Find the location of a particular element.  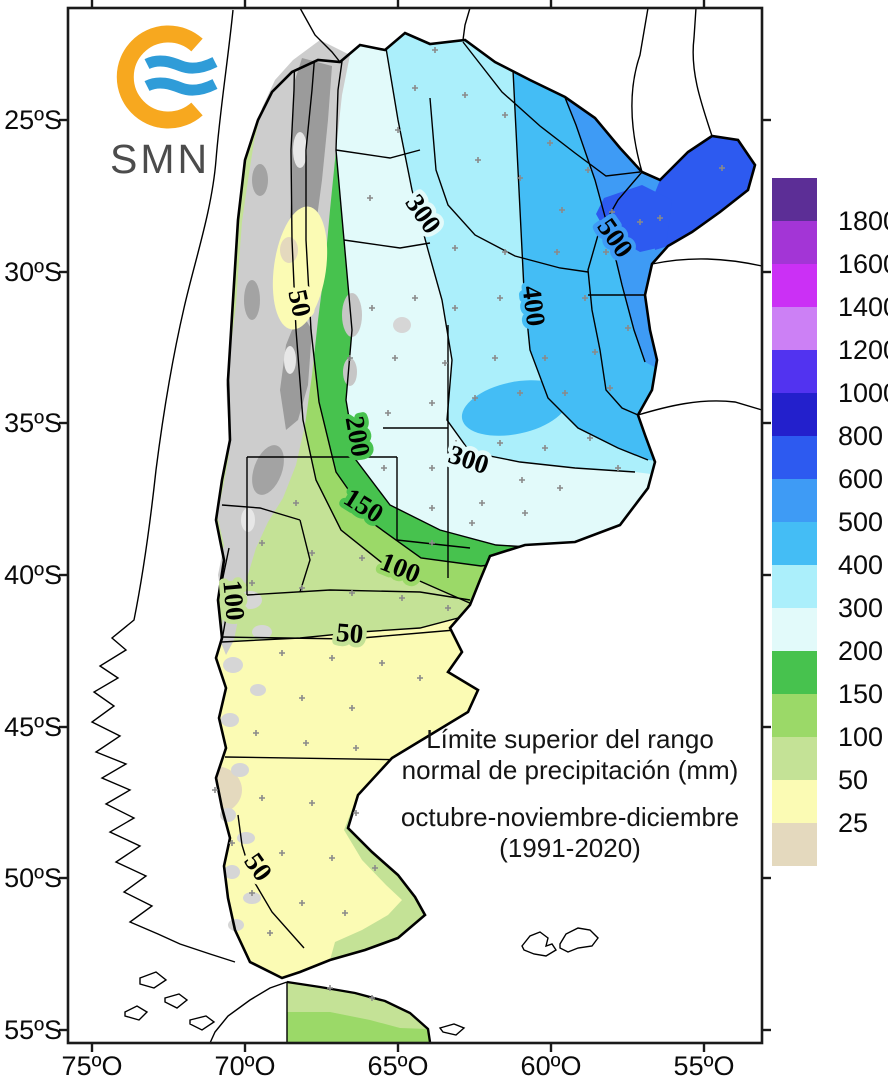

border-42s is located at coordinates (338, 634).